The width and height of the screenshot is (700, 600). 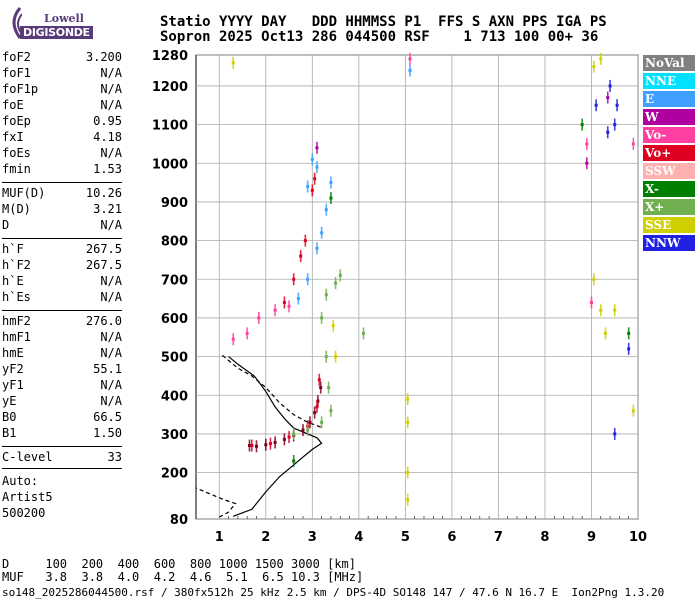 What do you see at coordinates (16, 209) in the screenshot?
I see `param-name: M(D)` at bounding box center [16, 209].